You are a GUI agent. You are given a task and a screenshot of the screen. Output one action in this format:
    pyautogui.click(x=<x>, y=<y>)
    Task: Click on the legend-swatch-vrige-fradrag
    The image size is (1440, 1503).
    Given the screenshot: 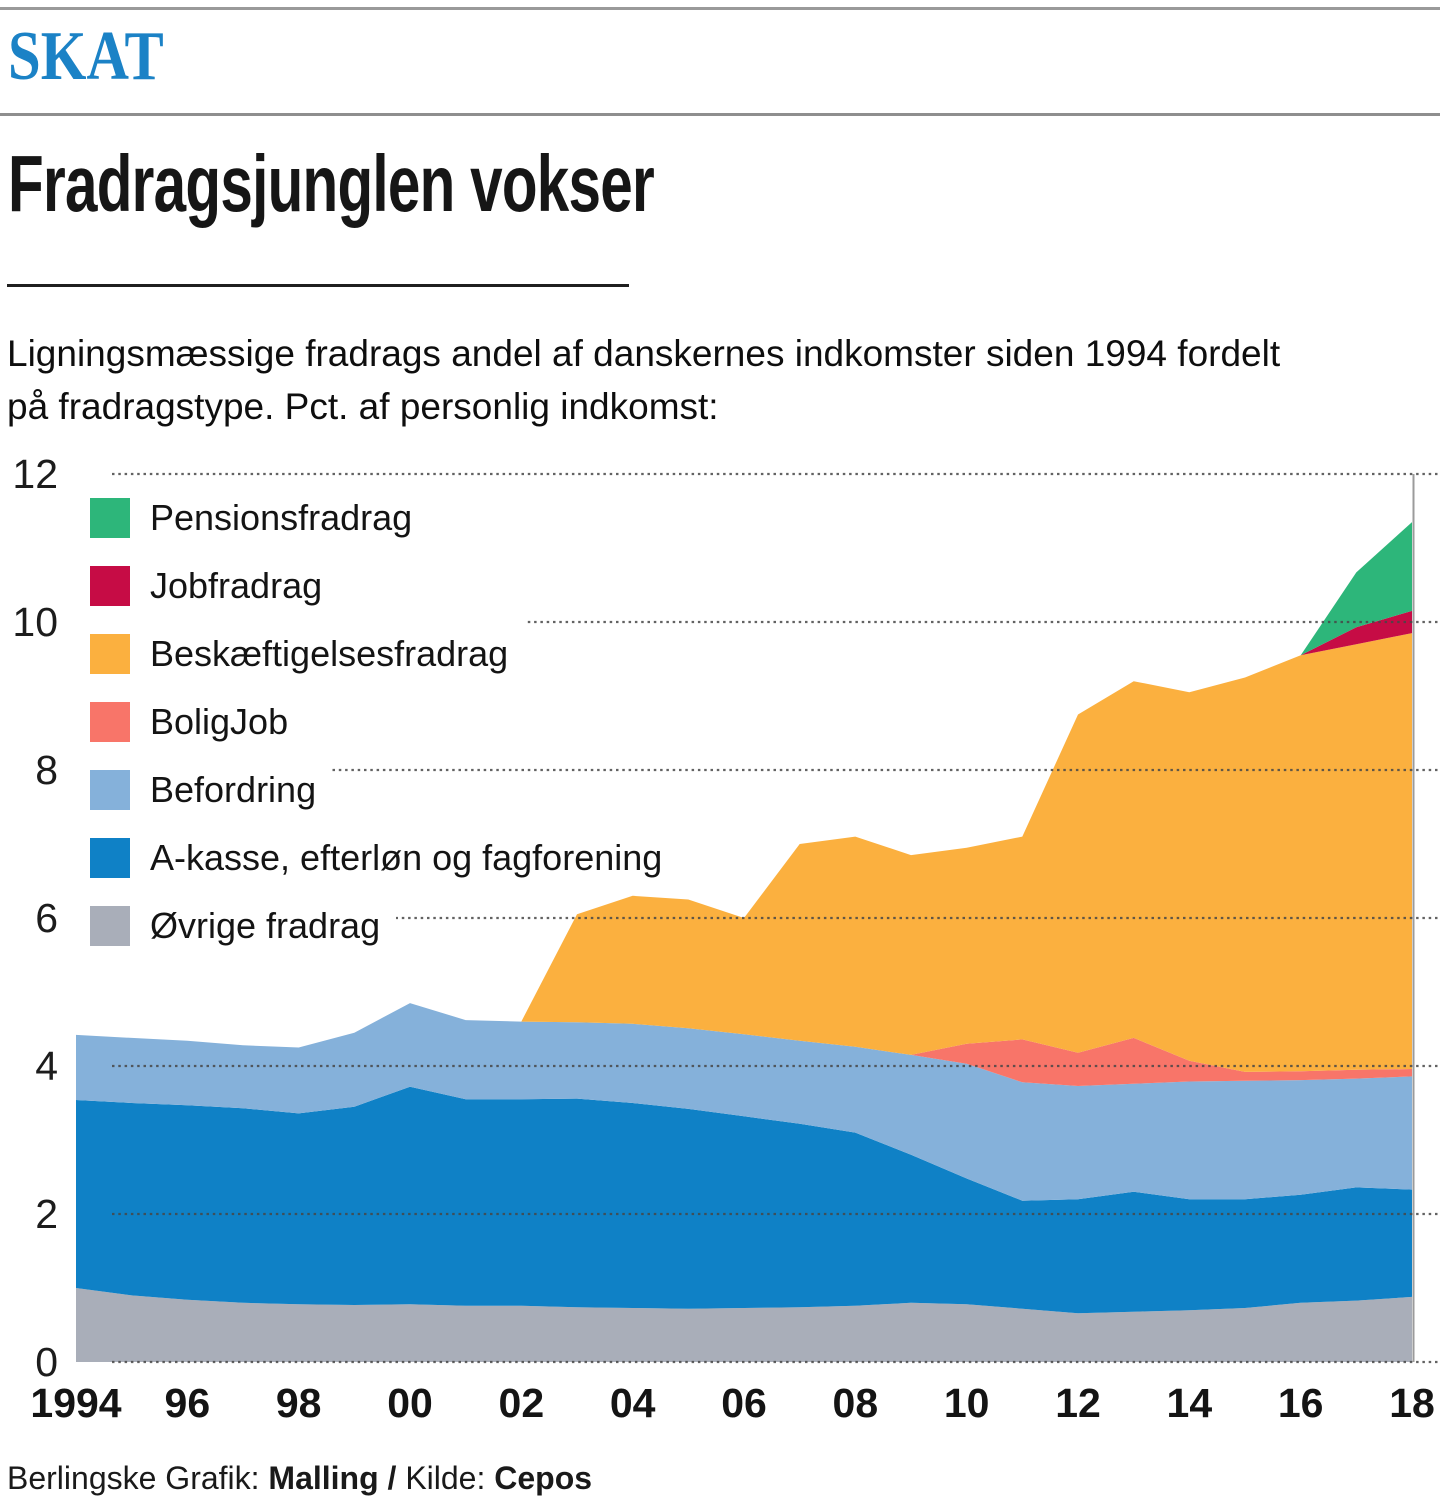 What is the action you would take?
    pyautogui.click(x=110, y=926)
    